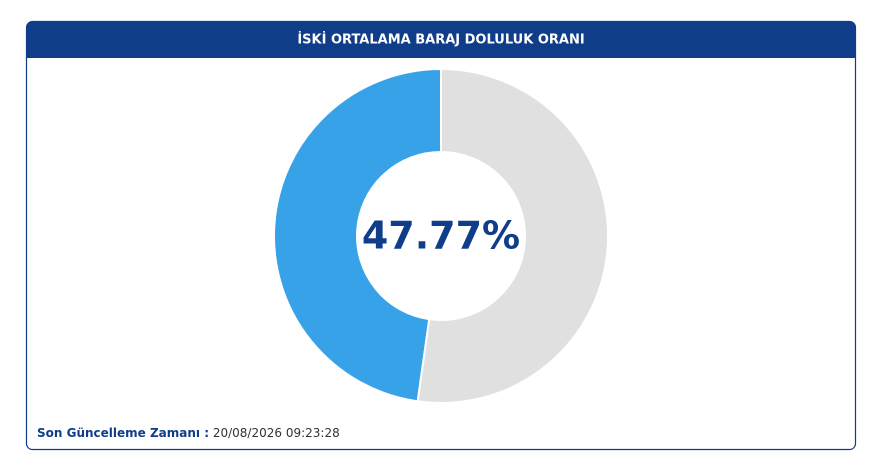 This screenshot has width=875, height=469. What do you see at coordinates (276, 433) in the screenshot?
I see `footer-value: 20/08/2026 09:23:28` at bounding box center [276, 433].